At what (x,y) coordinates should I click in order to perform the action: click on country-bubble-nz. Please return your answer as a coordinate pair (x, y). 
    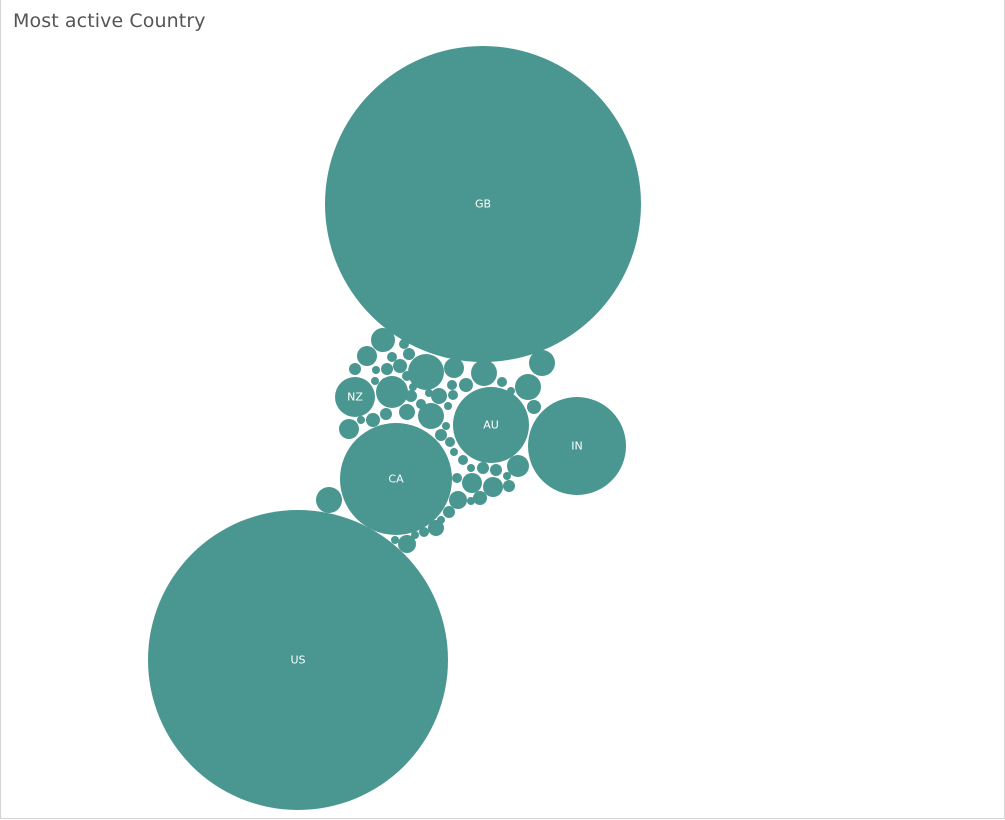
    Looking at the image, I should click on (355, 397).